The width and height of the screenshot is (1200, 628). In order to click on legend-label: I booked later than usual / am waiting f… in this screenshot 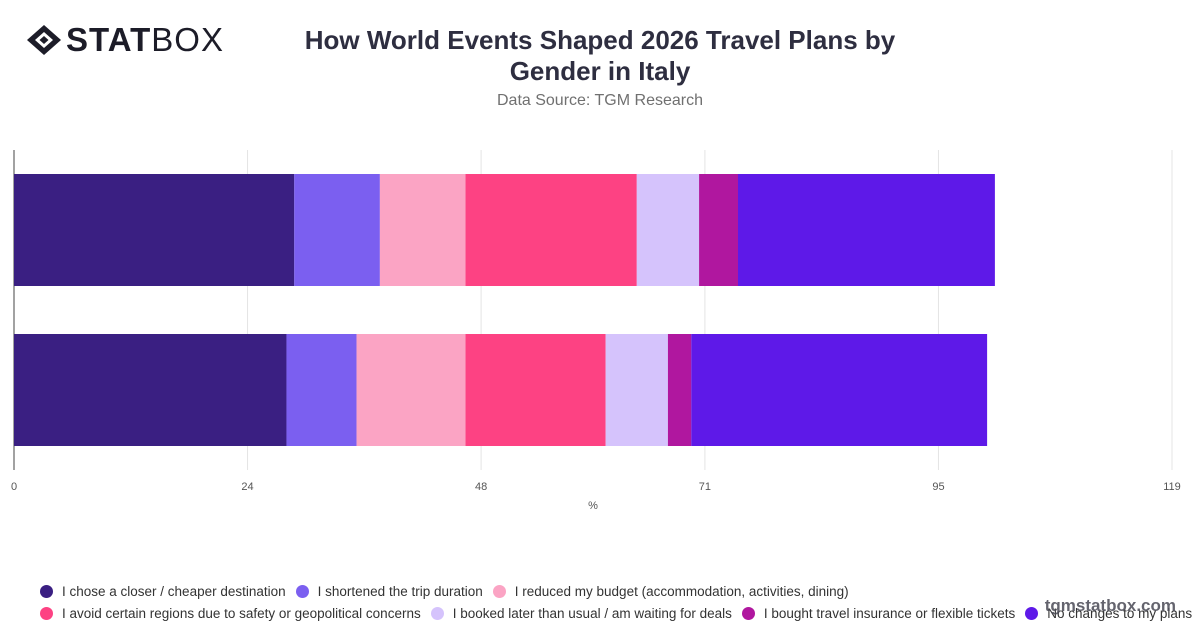, I will do `click(592, 613)`.